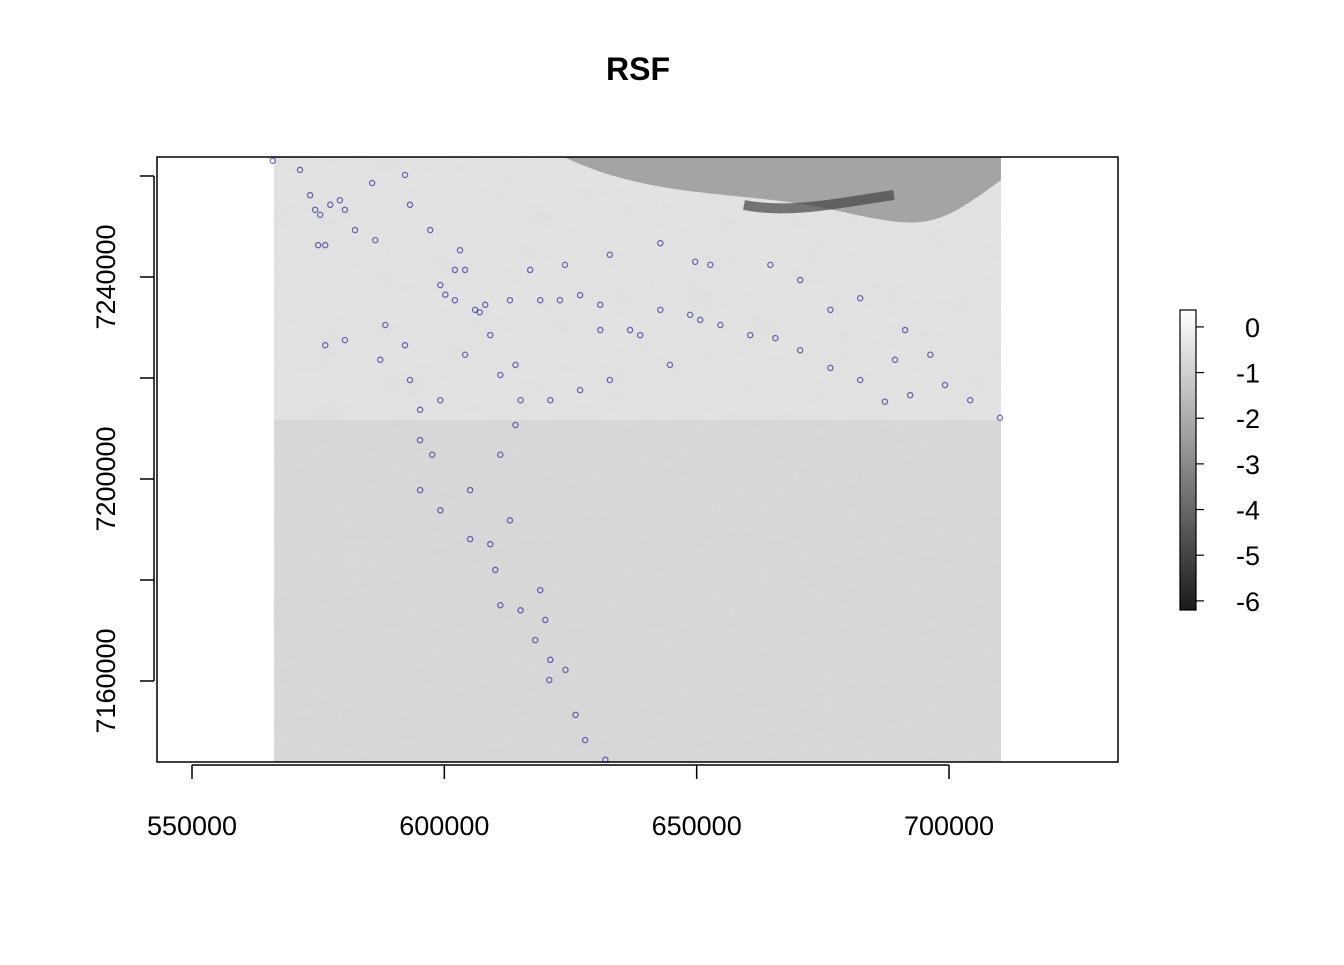 This screenshot has height=965, width=1344. What do you see at coordinates (1248, 556) in the screenshot?
I see `colorbar-tick-label: -5` at bounding box center [1248, 556].